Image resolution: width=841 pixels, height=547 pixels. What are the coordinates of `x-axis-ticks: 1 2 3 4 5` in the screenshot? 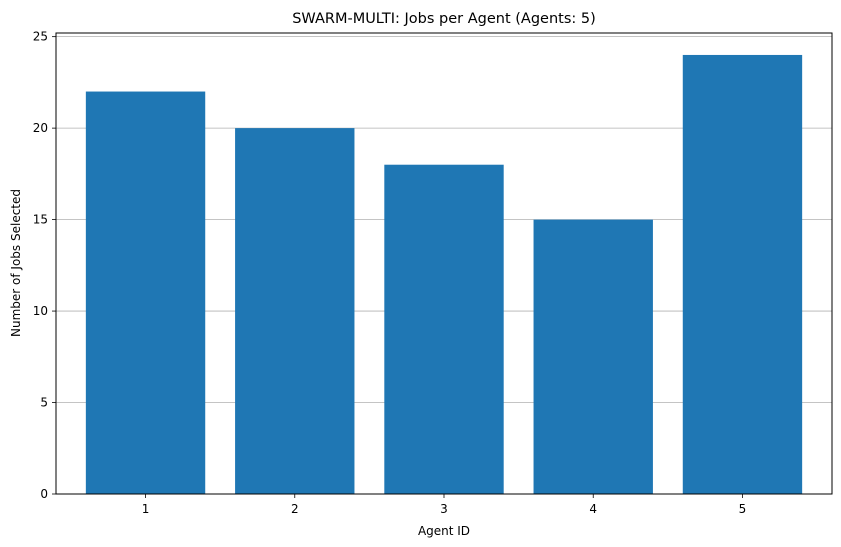 It's located at (444, 505).